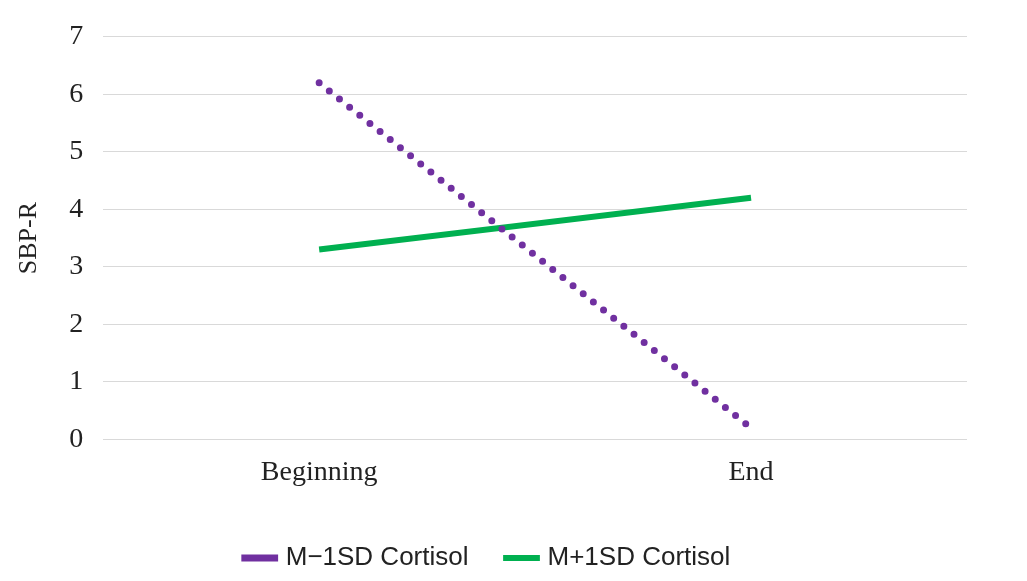 This screenshot has width=1027, height=581. What do you see at coordinates (76, 265) in the screenshot?
I see `y-tick-label: 3` at bounding box center [76, 265].